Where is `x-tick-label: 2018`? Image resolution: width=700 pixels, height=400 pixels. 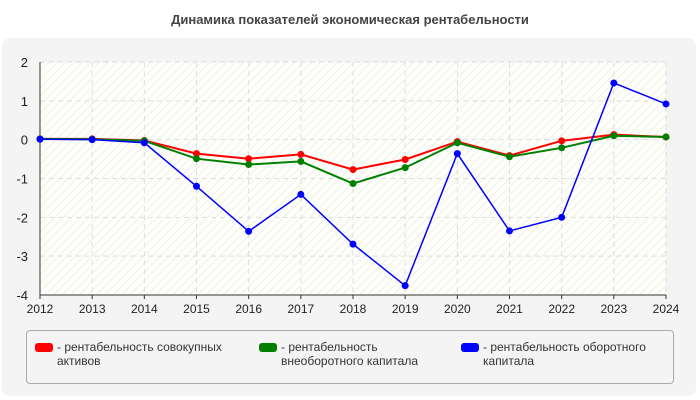 x-tick-label: 2018 is located at coordinates (353, 309).